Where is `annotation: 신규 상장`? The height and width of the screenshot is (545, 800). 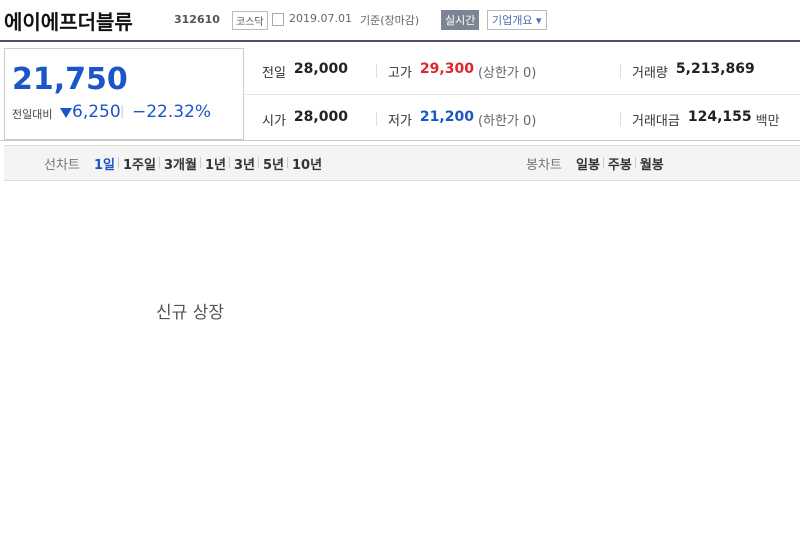
annotation: 신규 상장 is located at coordinates (190, 313).